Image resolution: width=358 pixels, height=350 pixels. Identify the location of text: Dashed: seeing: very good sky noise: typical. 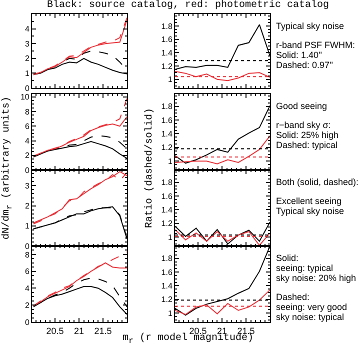
(312, 307).